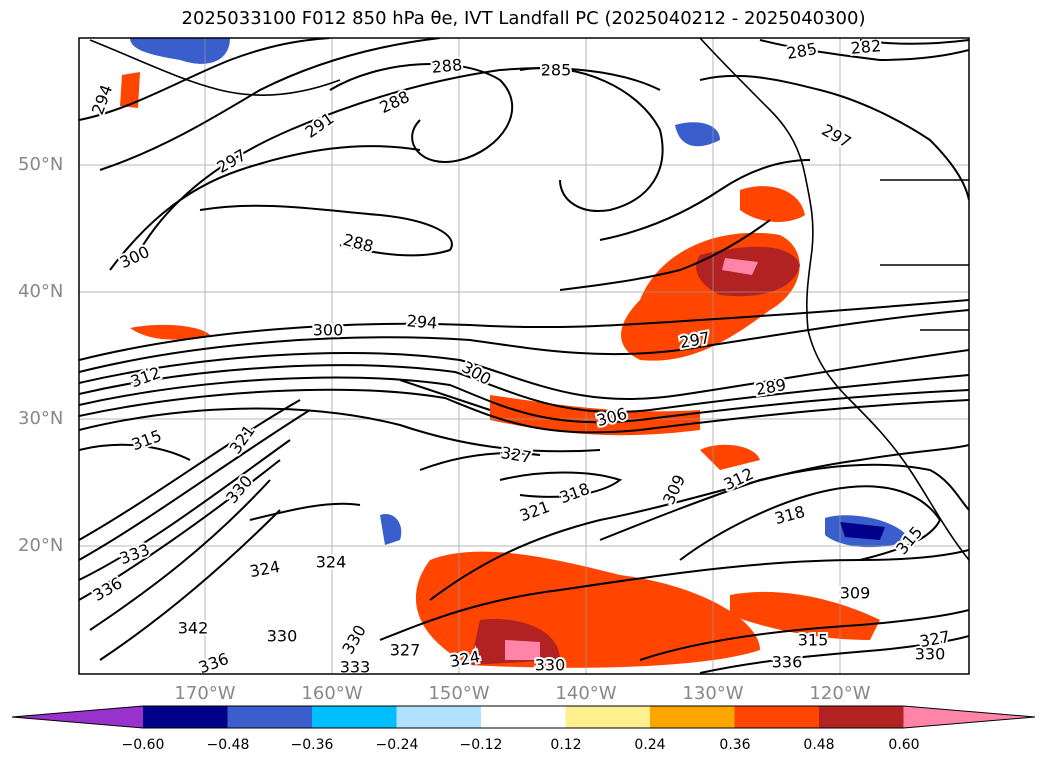 The image size is (1047, 767). I want to click on contour-label: 342, so click(193, 628).